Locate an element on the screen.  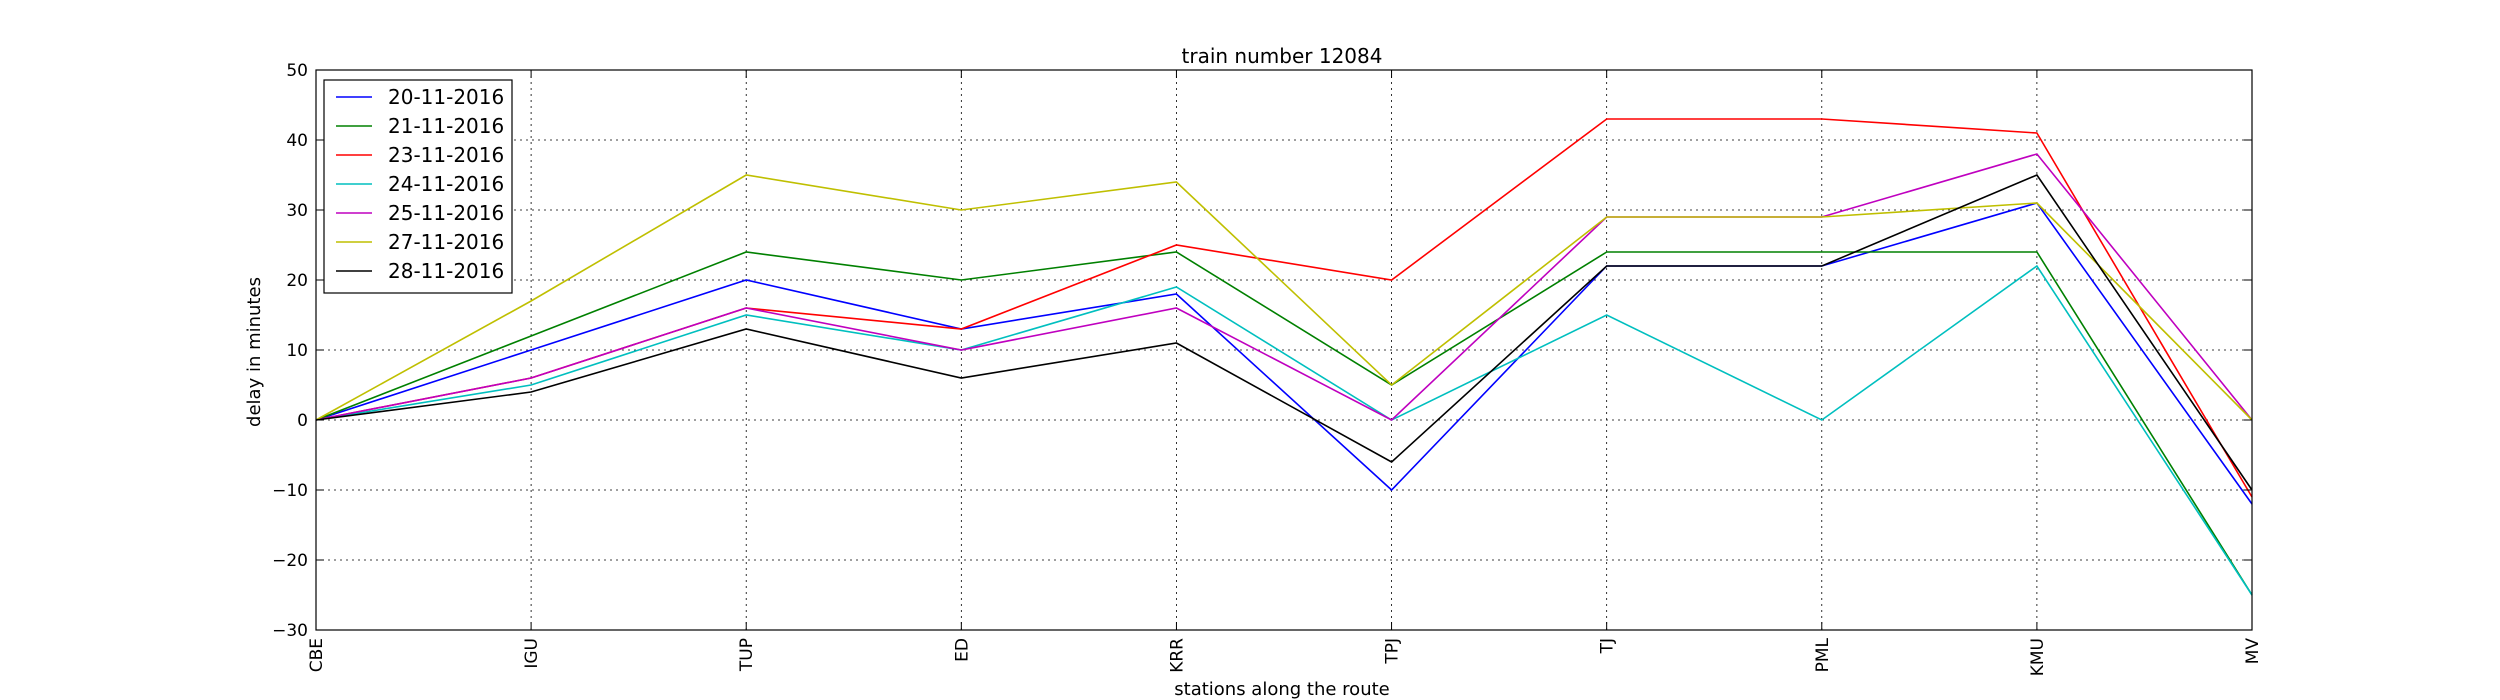
x-tick-label: TJ is located at coordinates (1608, 646).